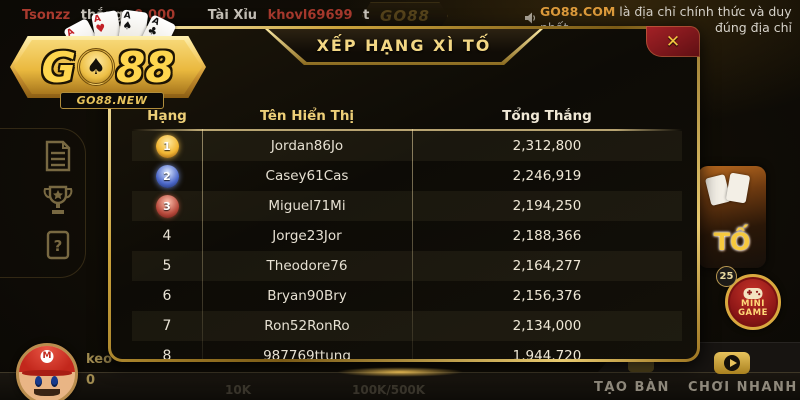 This screenshot has width=800, height=400. Describe the element at coordinates (307, 116) in the screenshot. I see `header-name: Tên Hiển Thị` at that location.